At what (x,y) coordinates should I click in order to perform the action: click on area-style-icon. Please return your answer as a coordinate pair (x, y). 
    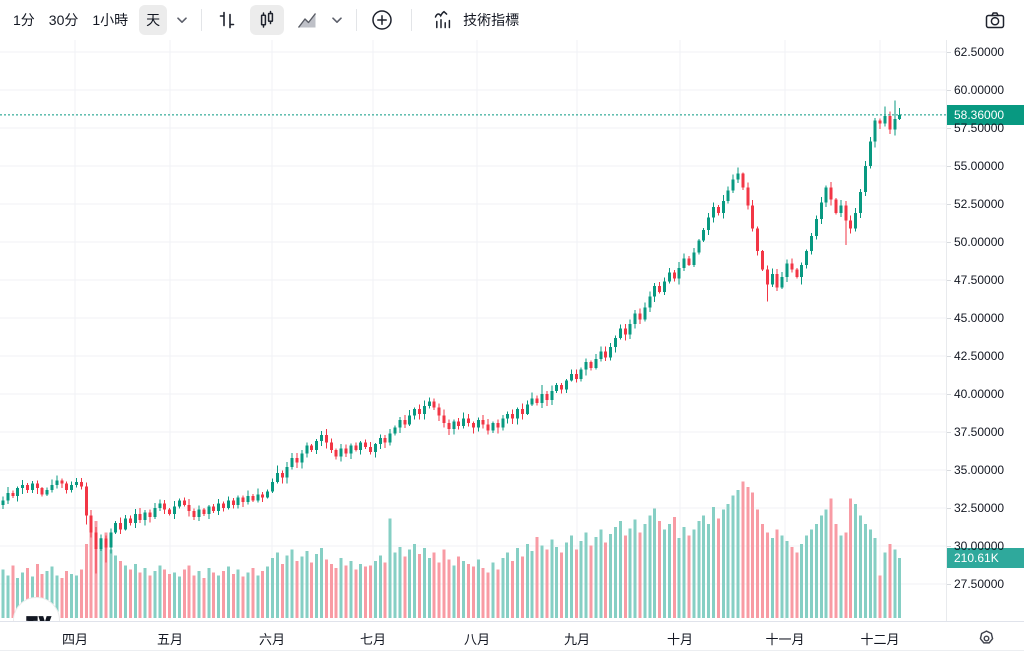
    Looking at the image, I should click on (307, 20).